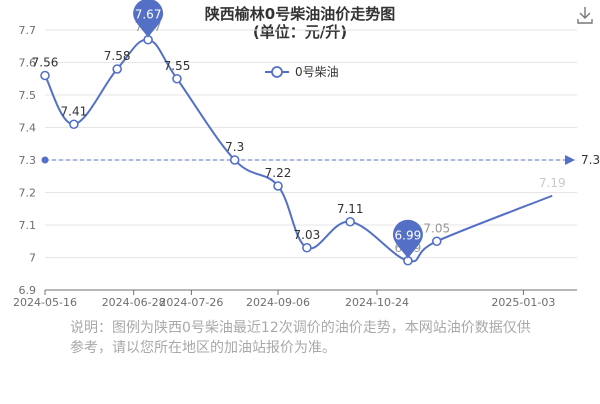 The width and height of the screenshot is (600, 404). Describe the element at coordinates (350, 209) in the screenshot. I see `data-label: 7.11` at that location.